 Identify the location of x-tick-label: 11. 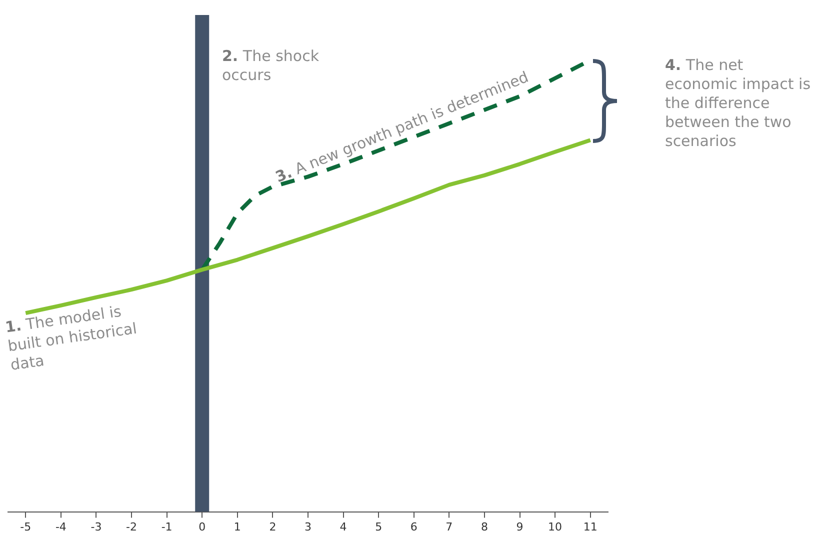
(590, 527).